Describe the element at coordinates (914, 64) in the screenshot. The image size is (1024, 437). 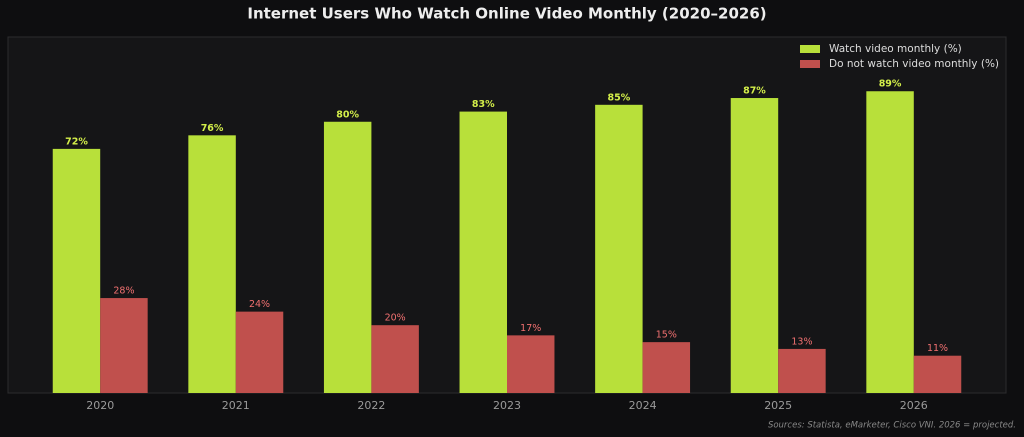
I see `legend-label: Do not watch video monthly (%)` at that location.